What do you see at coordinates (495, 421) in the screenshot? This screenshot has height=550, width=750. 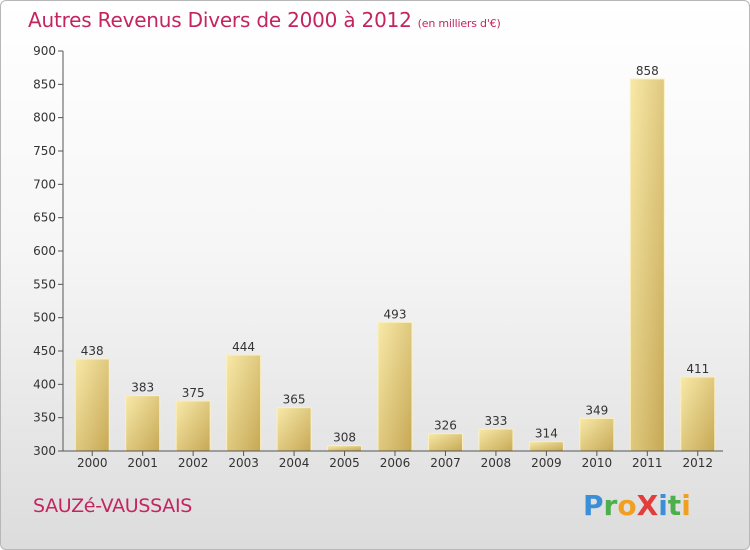 I see `data-label-2008: 333` at bounding box center [495, 421].